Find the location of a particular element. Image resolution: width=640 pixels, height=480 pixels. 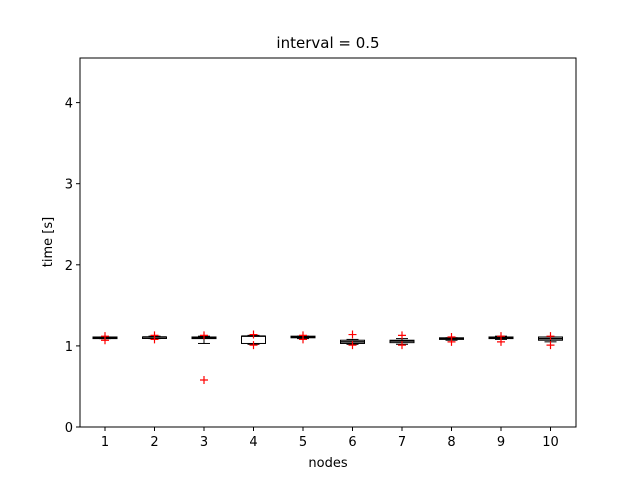

y-axis-label: time [s] is located at coordinates (48, 242).